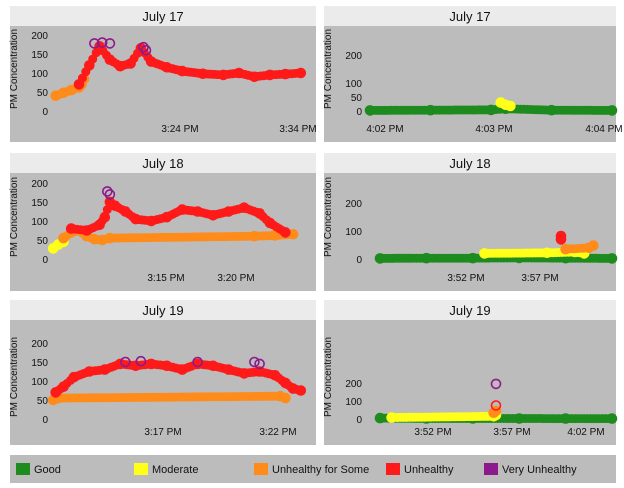 This screenshot has height=488, width=624. I want to click on legend-label: Good, so click(47, 470).